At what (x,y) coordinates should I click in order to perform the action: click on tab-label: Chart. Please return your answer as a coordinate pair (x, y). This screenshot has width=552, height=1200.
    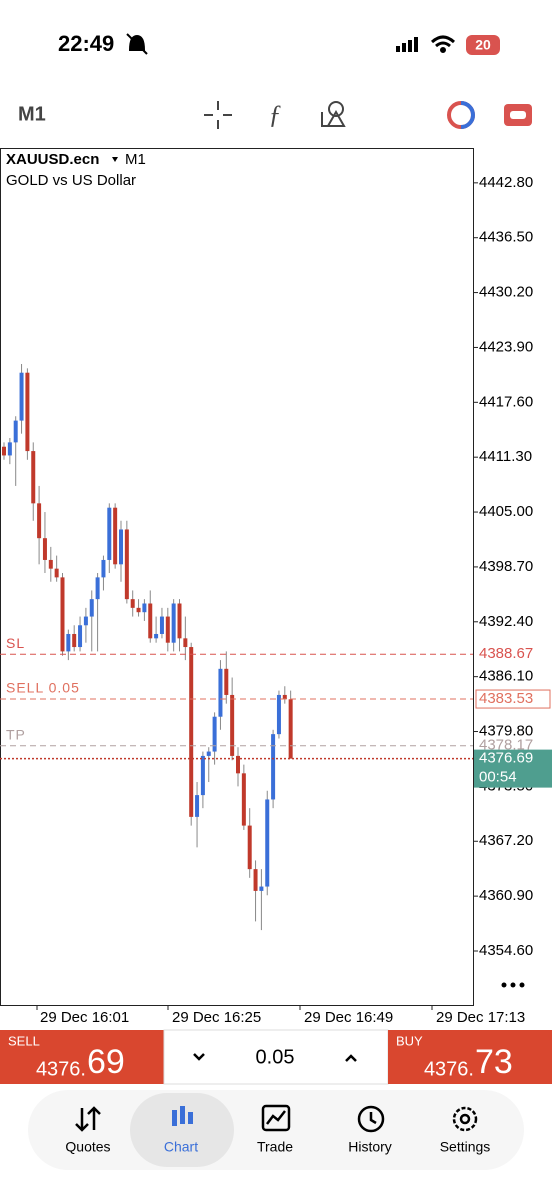
    Looking at the image, I should click on (181, 1147).